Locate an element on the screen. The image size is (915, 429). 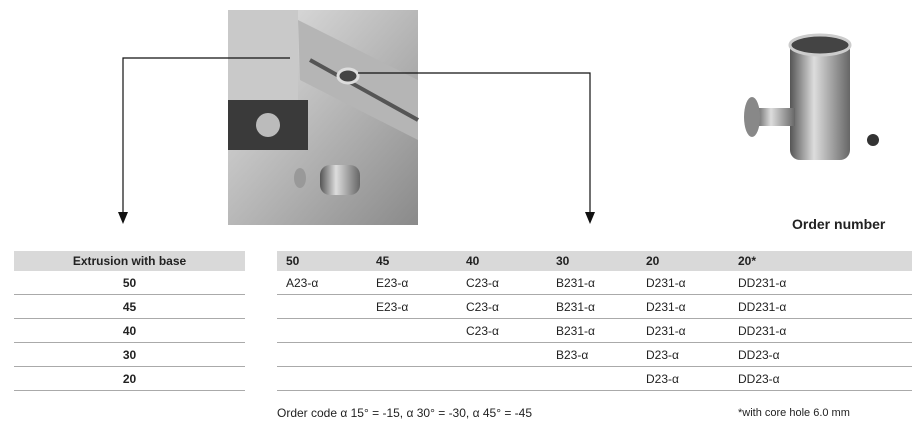
row-cell: 30 is located at coordinates (129, 355).